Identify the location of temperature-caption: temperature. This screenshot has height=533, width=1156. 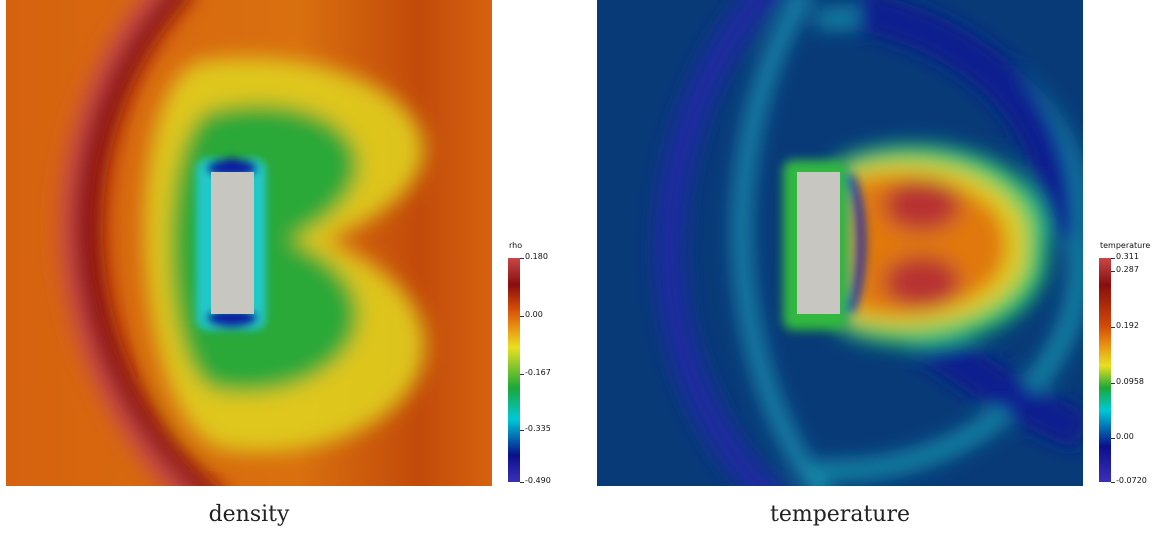
(839, 514).